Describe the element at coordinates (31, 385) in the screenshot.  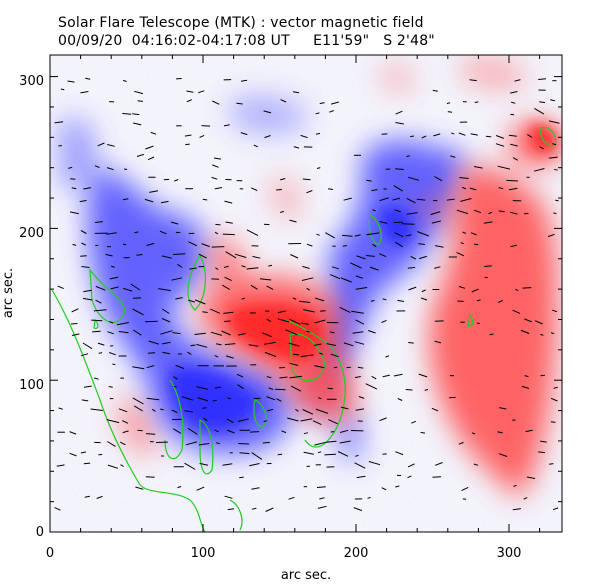
I see `y-tick-100: 100` at that location.